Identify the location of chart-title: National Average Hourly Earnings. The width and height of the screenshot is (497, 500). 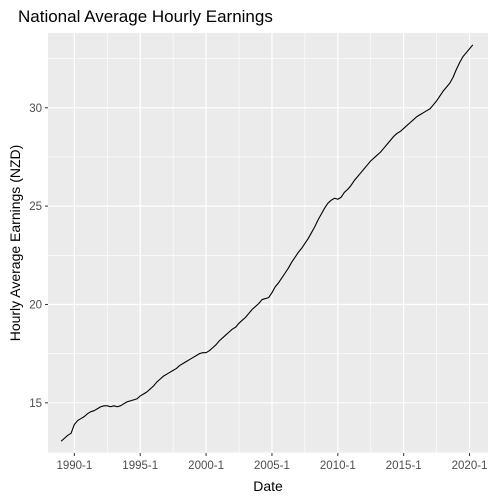
(145, 16).